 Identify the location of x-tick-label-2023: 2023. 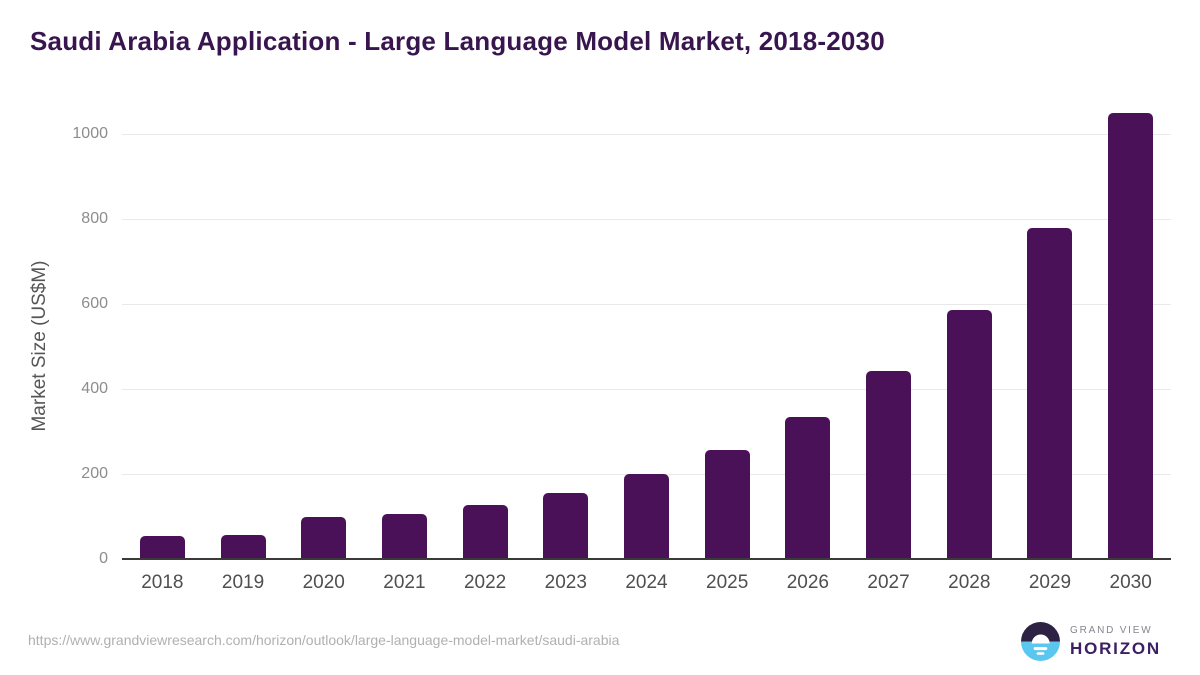
(565, 582).